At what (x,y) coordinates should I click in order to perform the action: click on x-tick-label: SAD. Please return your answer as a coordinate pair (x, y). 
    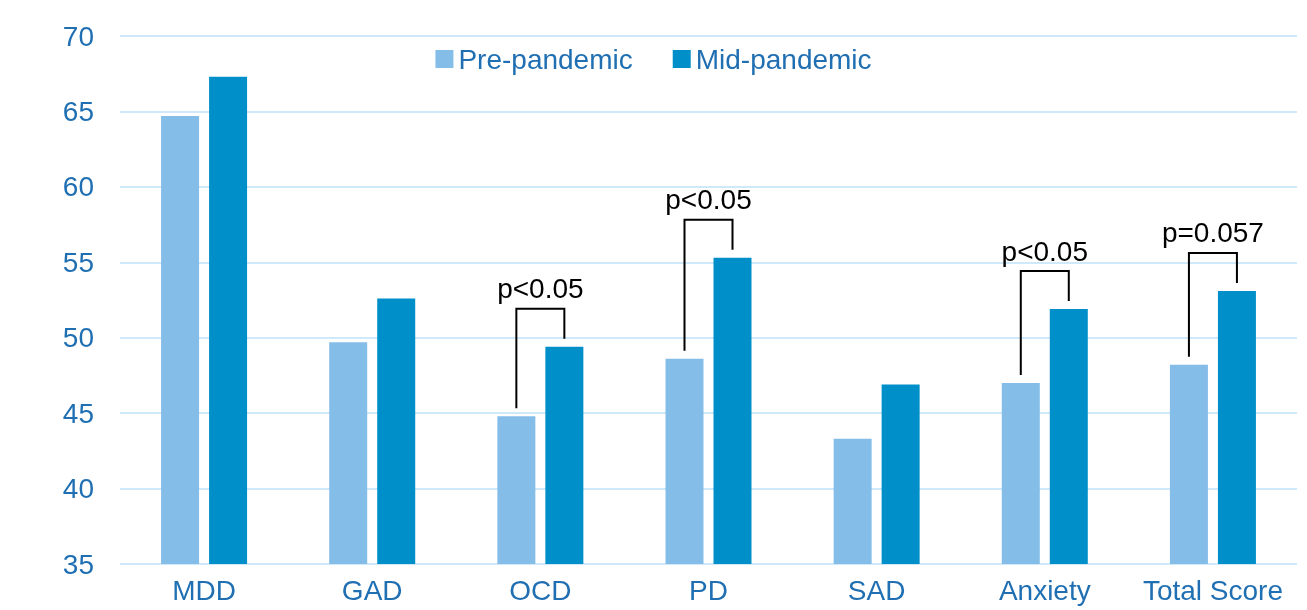
    Looking at the image, I should click on (876, 590).